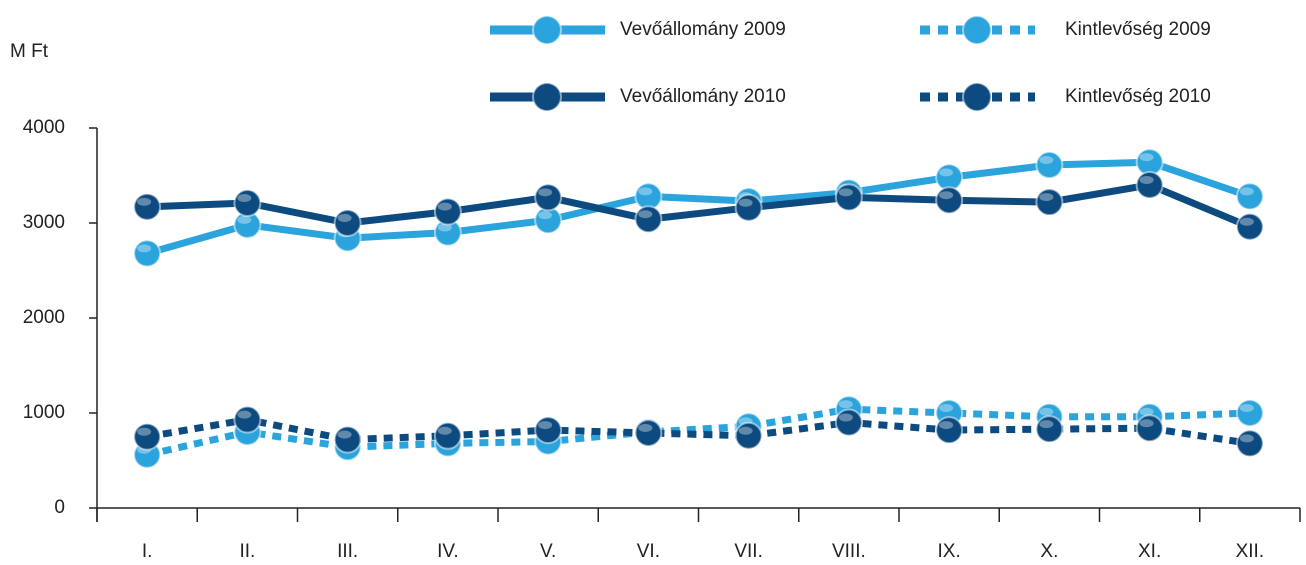 This screenshot has height=565, width=1306. Describe the element at coordinates (44, 127) in the screenshot. I see `y-tick-label: 4000` at that location.